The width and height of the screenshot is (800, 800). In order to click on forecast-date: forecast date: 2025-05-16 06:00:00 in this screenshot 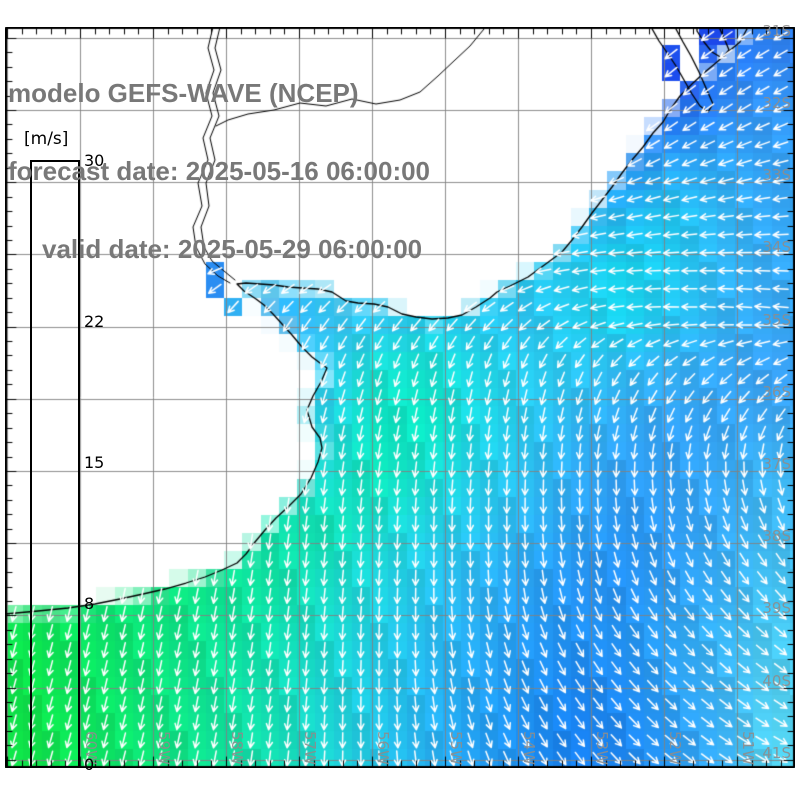, I will do `click(219, 171)`.